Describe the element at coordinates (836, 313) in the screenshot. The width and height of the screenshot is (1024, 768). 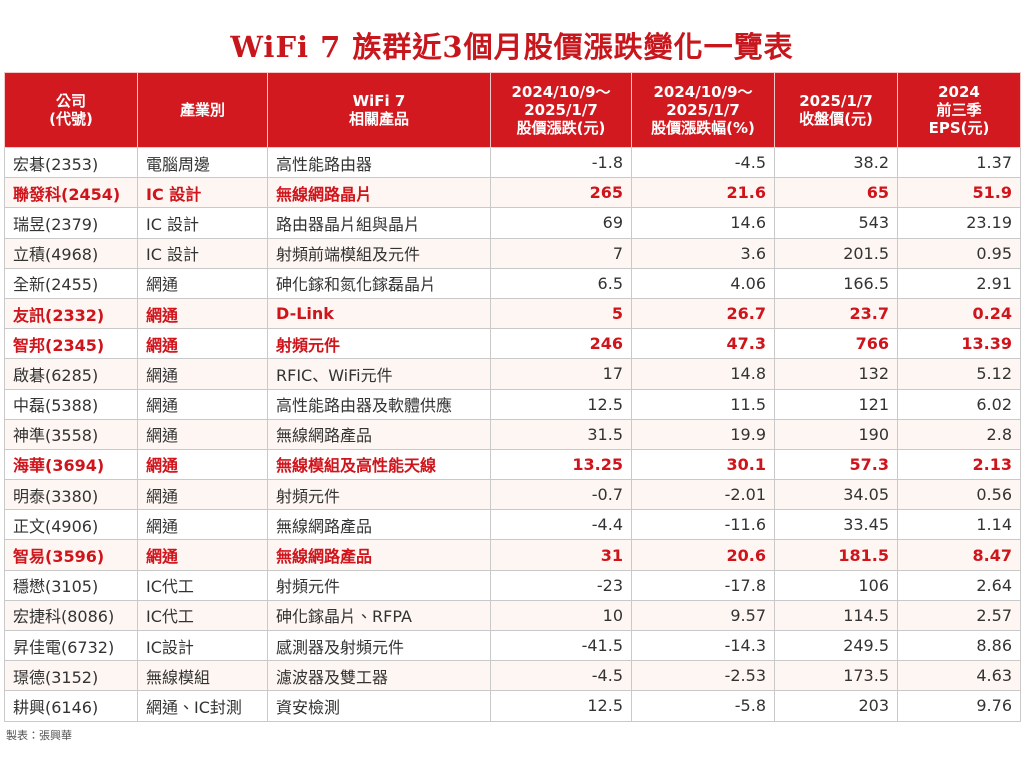
I see `number-cell: 23.7` at that location.